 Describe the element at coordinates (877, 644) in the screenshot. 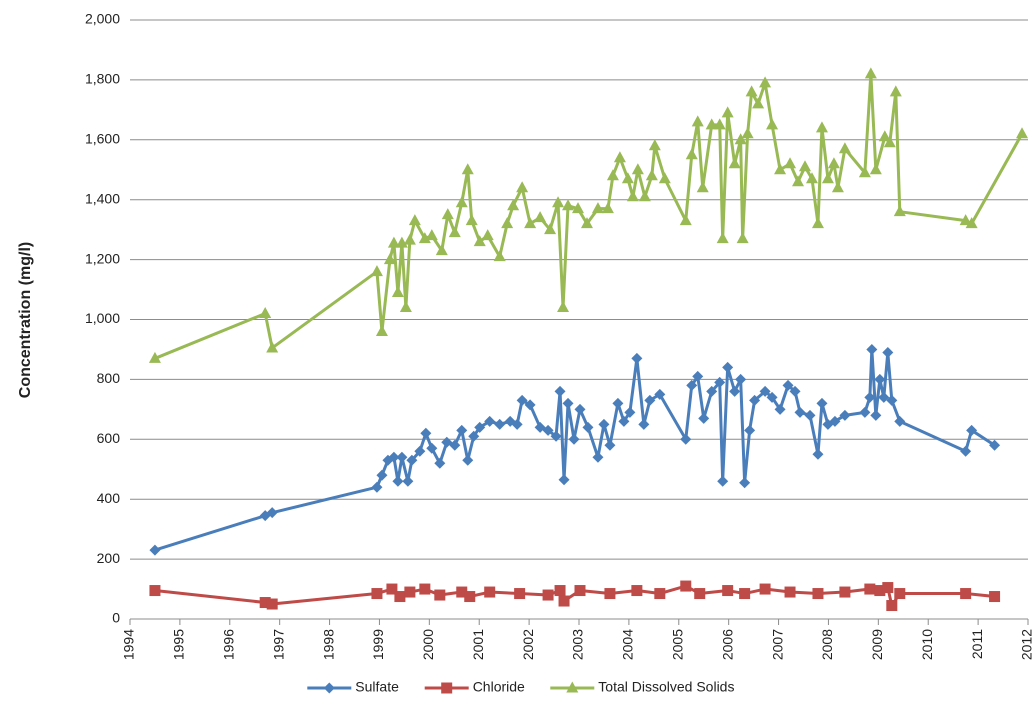

I see `x-tick-label: 2009` at that location.